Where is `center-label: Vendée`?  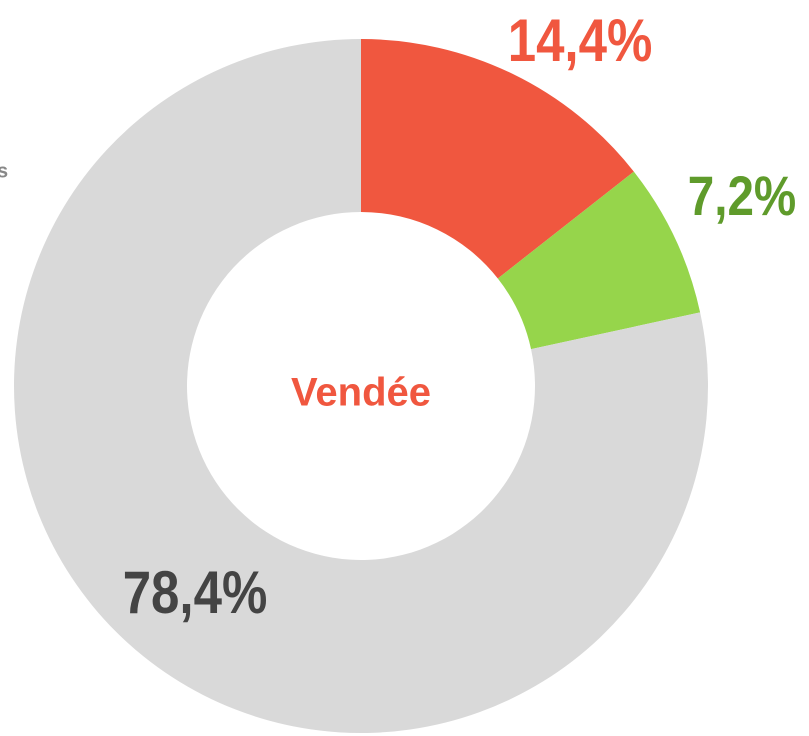 center-label: Vendée is located at coordinates (361, 393).